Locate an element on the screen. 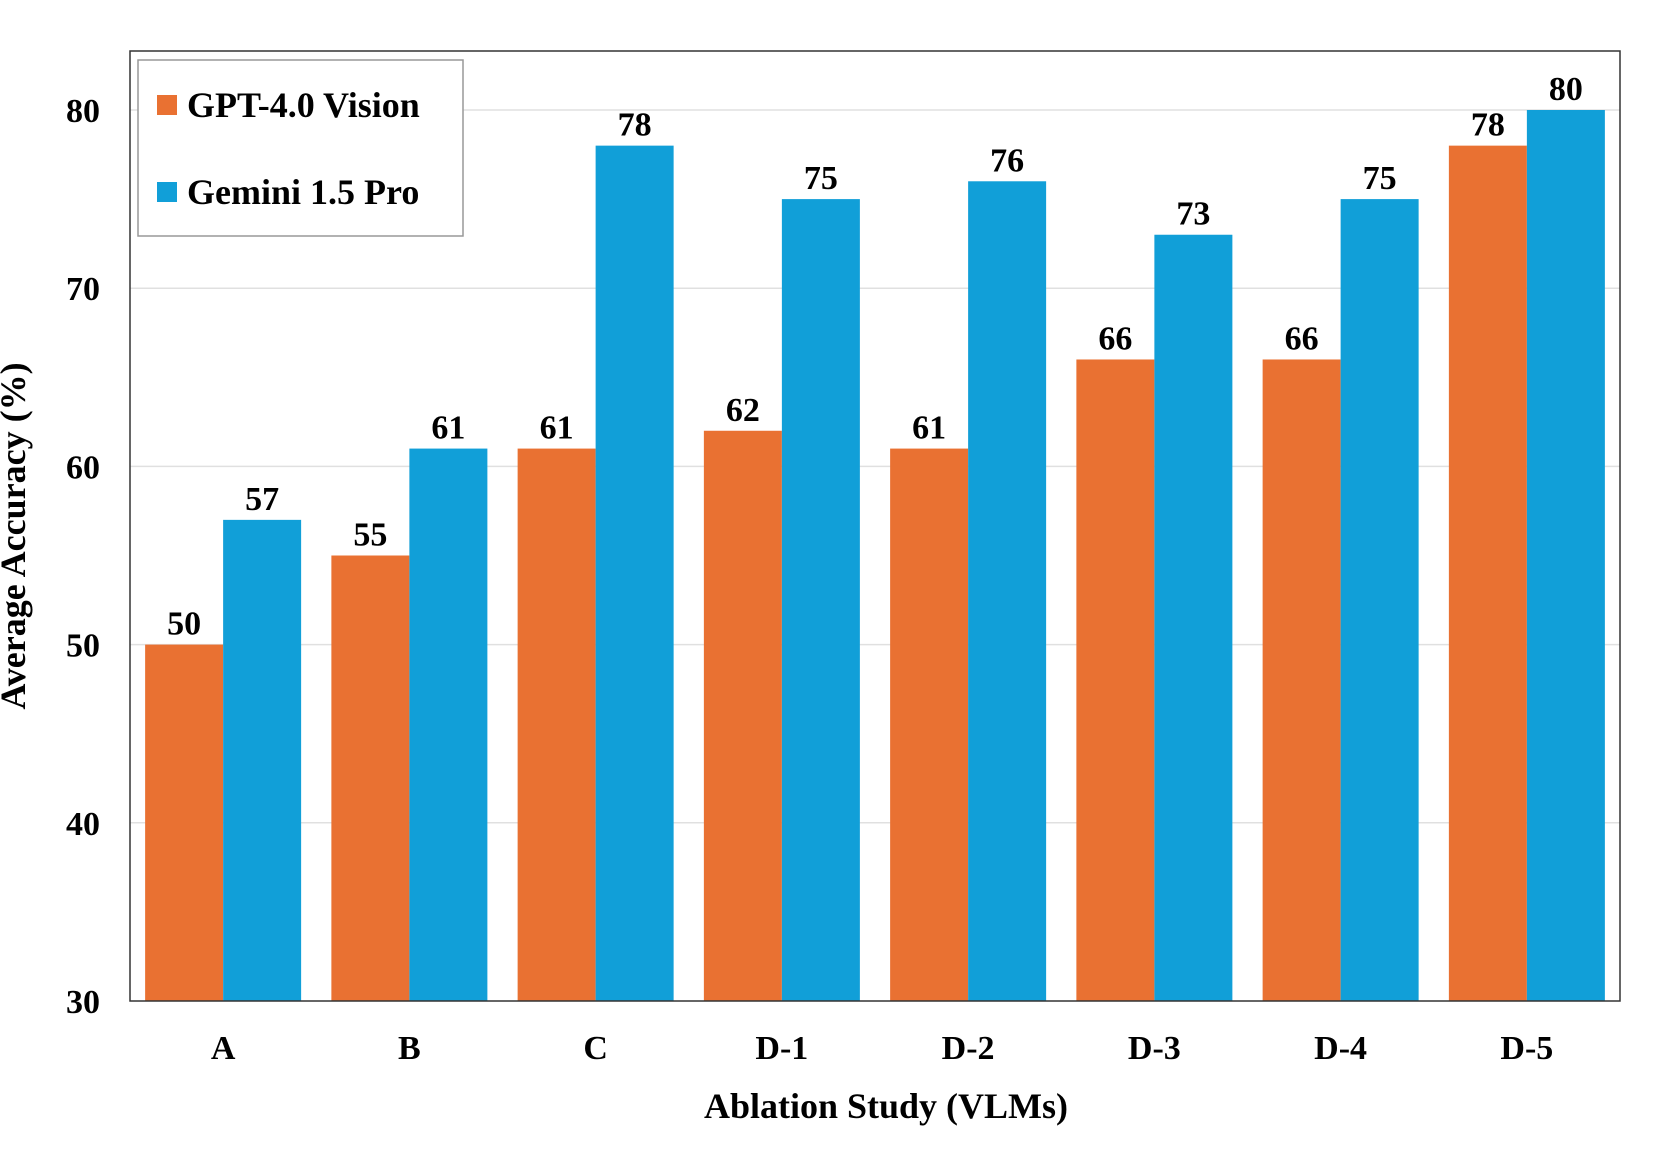 Image resolution: width=1661 pixels, height=1157 pixels. x-tick-label-A: A is located at coordinates (223, 1048).